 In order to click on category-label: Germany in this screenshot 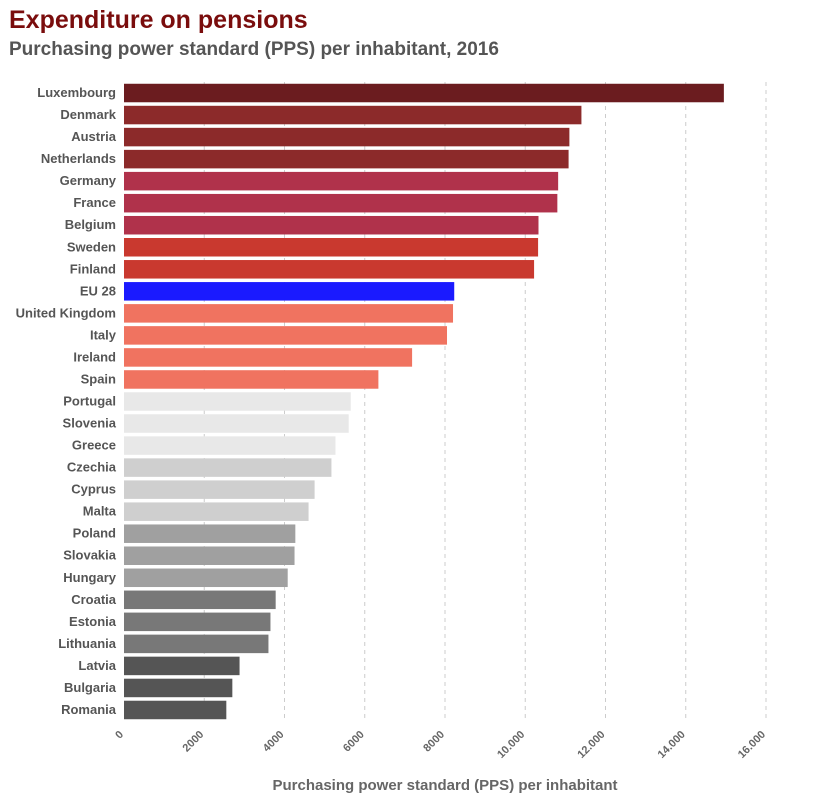, I will do `click(88, 180)`.